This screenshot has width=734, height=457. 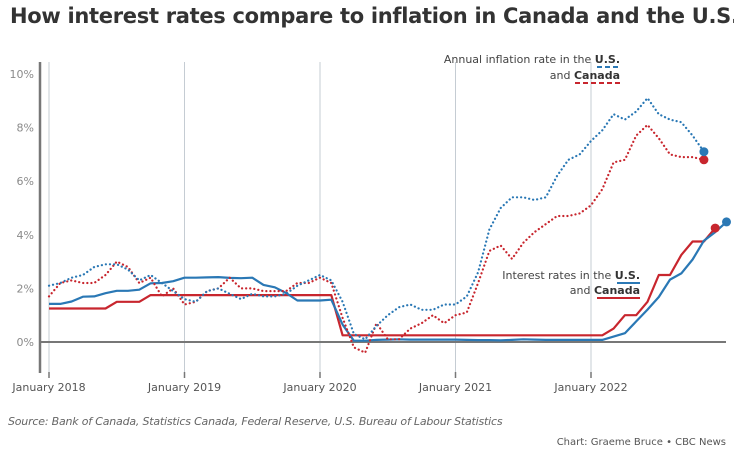 I want to click on end-dot-us-rate, so click(x=726, y=222).